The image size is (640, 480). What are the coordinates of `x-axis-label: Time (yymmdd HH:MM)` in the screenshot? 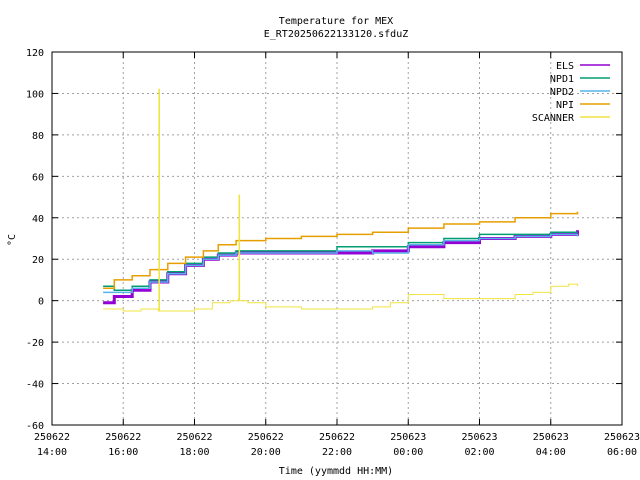 It's located at (336, 471).